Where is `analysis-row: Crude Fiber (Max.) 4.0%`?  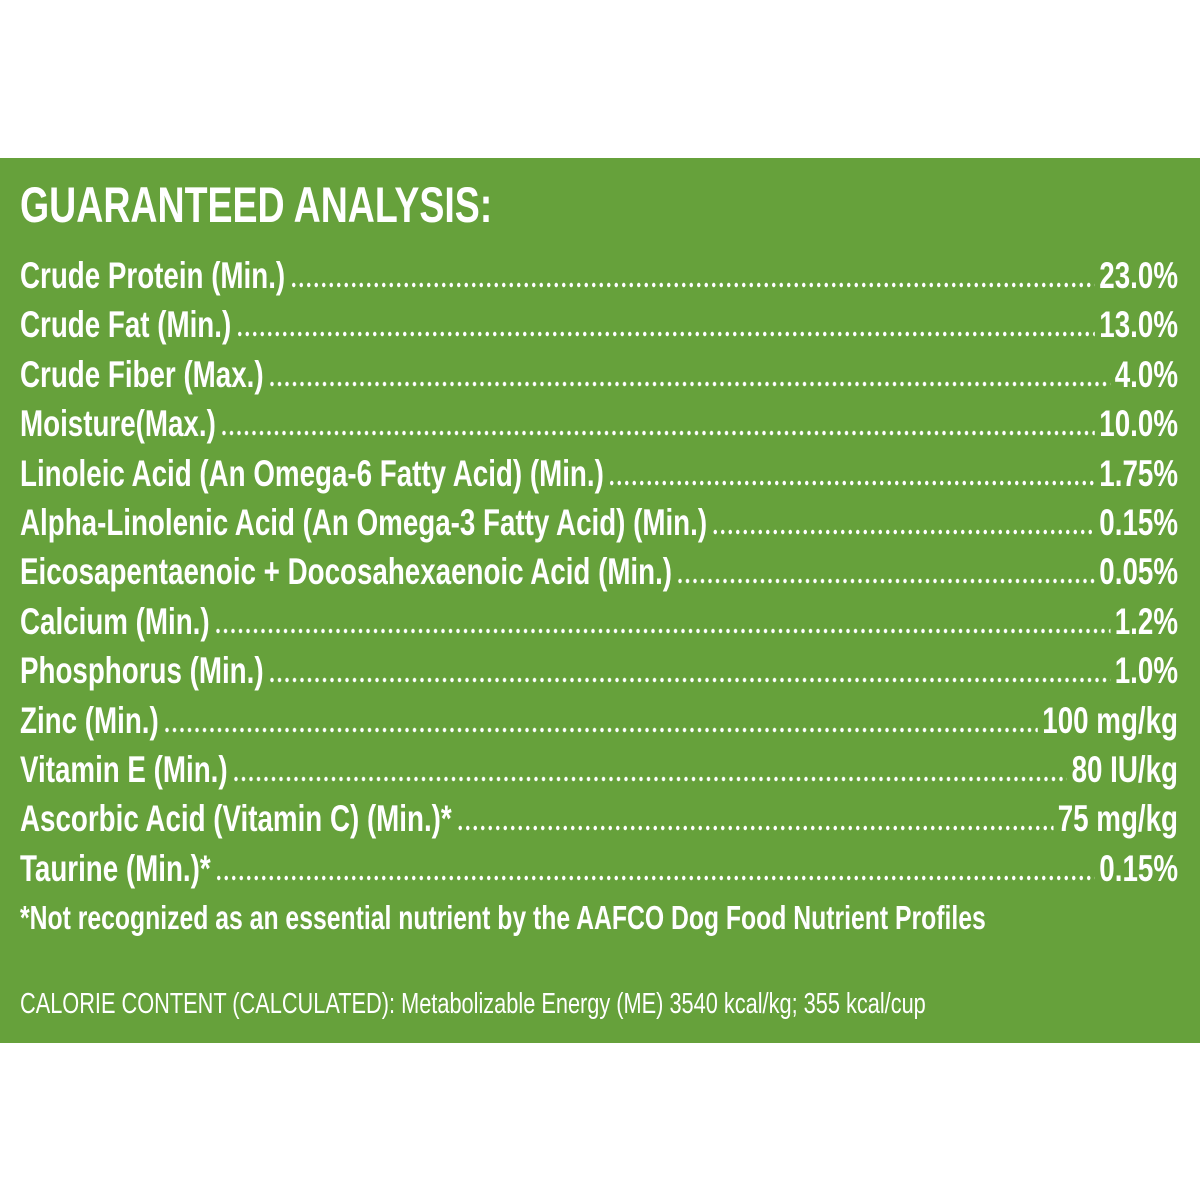 analysis-row: Crude Fiber (Max.) 4.0% is located at coordinates (599, 374).